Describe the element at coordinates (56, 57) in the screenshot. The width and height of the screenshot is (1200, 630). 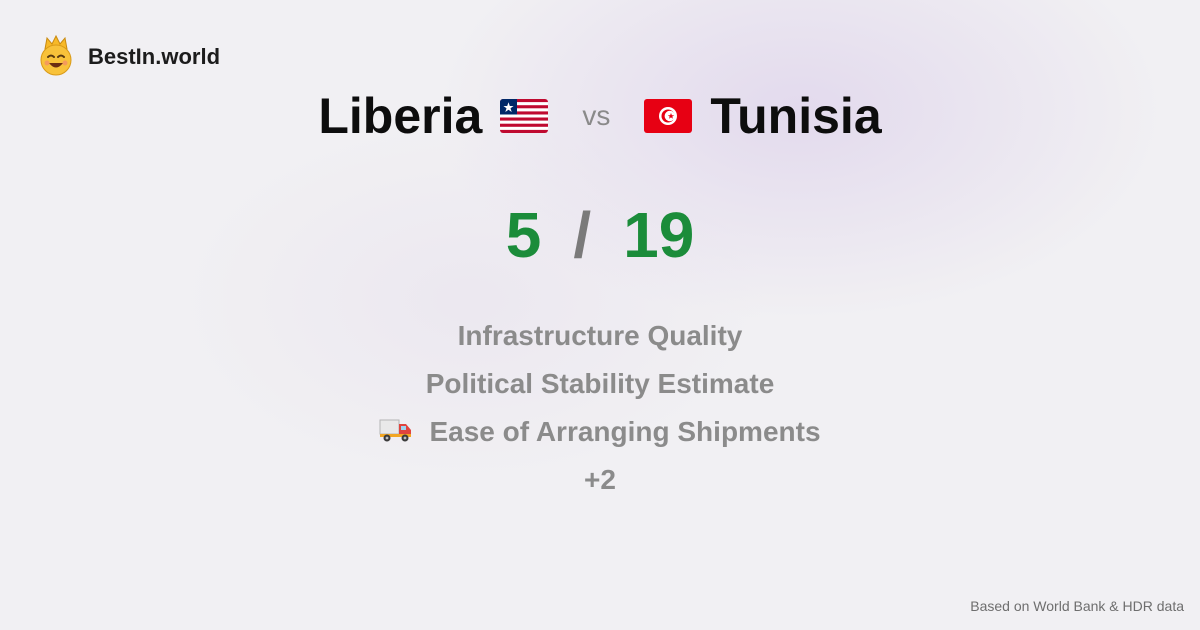
I see `crown-smiley-icon` at that location.